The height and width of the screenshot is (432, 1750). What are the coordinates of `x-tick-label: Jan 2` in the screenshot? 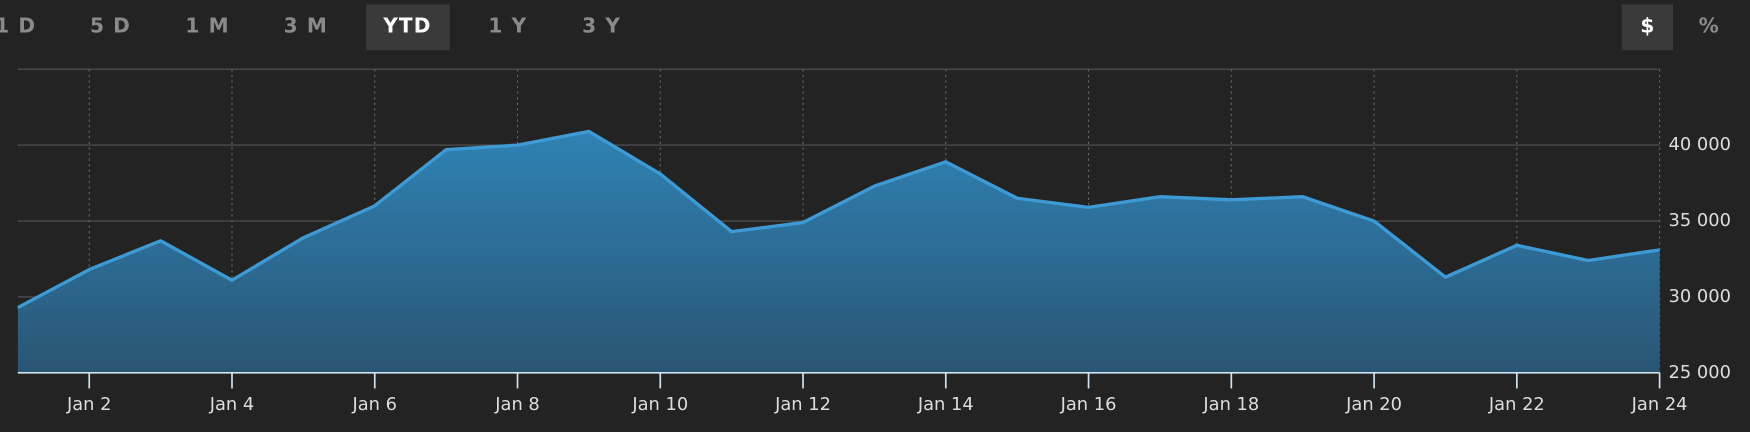 It's located at (89, 404).